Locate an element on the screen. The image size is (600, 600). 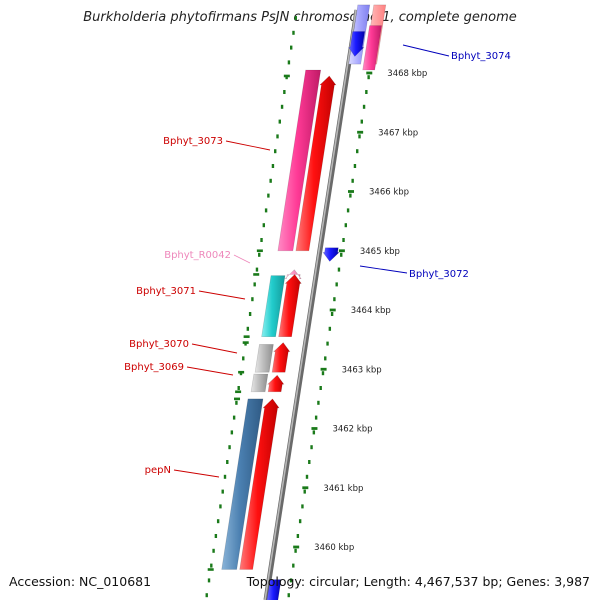
kbp-label: 3462 kbp is located at coordinates (352, 430).